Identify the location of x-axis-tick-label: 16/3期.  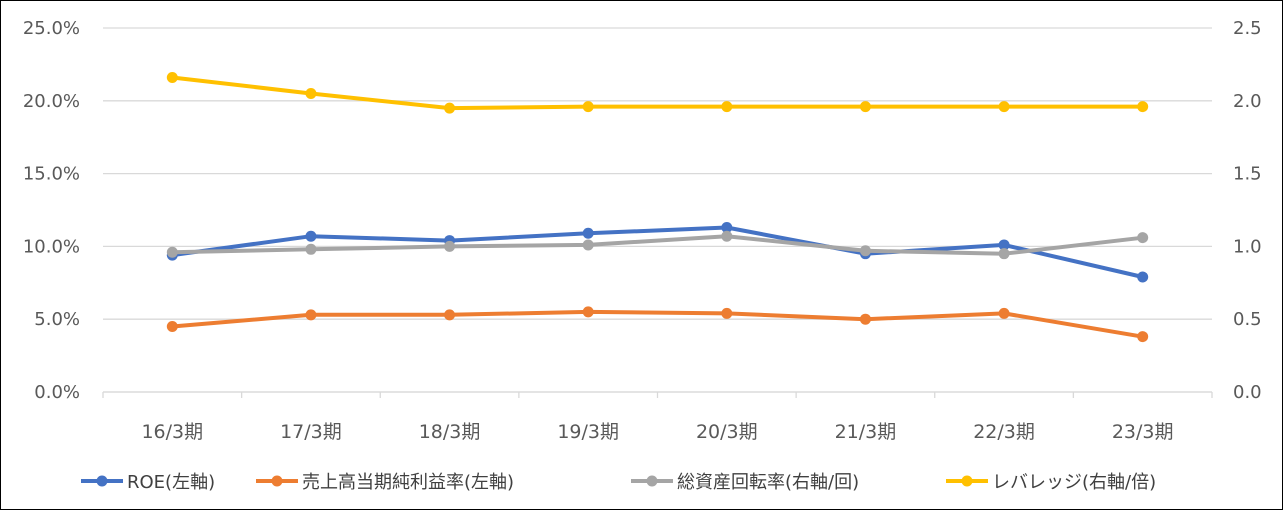
(172, 432).